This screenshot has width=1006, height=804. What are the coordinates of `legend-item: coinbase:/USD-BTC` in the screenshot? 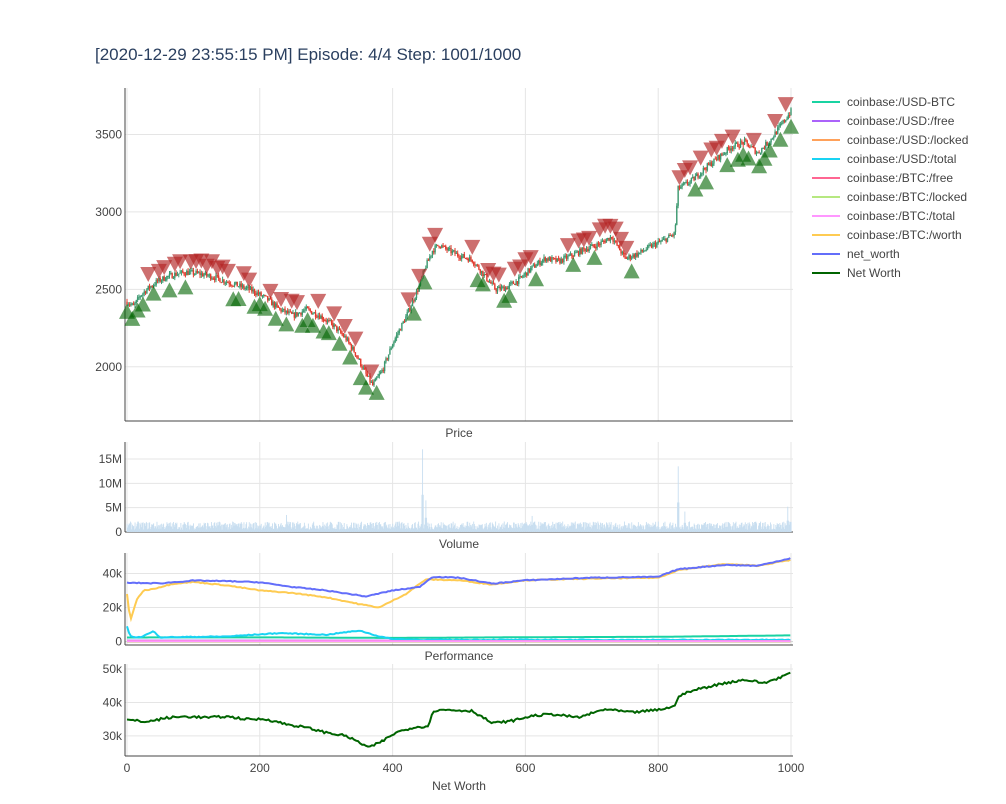 It's located at (883, 102).